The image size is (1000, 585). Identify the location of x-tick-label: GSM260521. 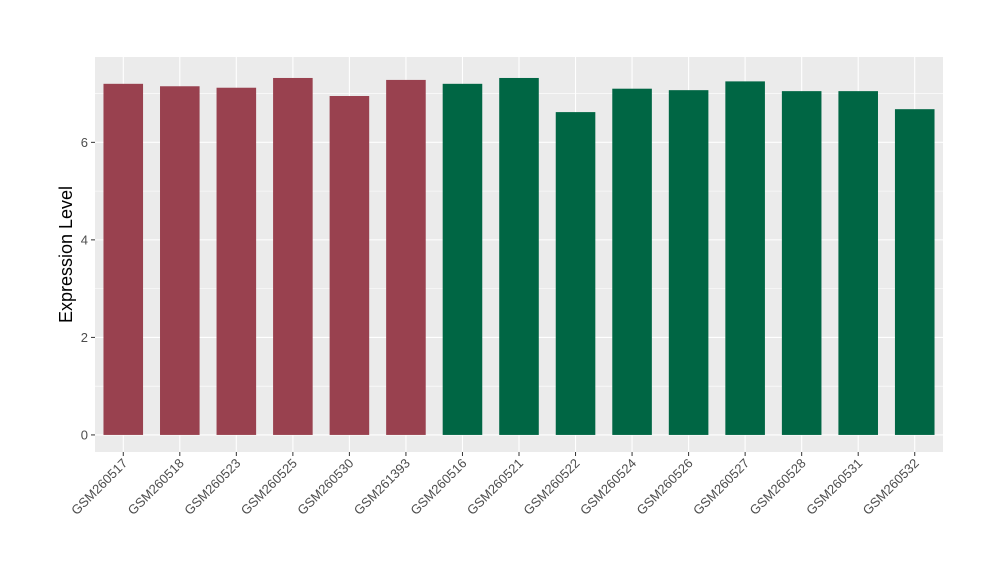
(495, 487).